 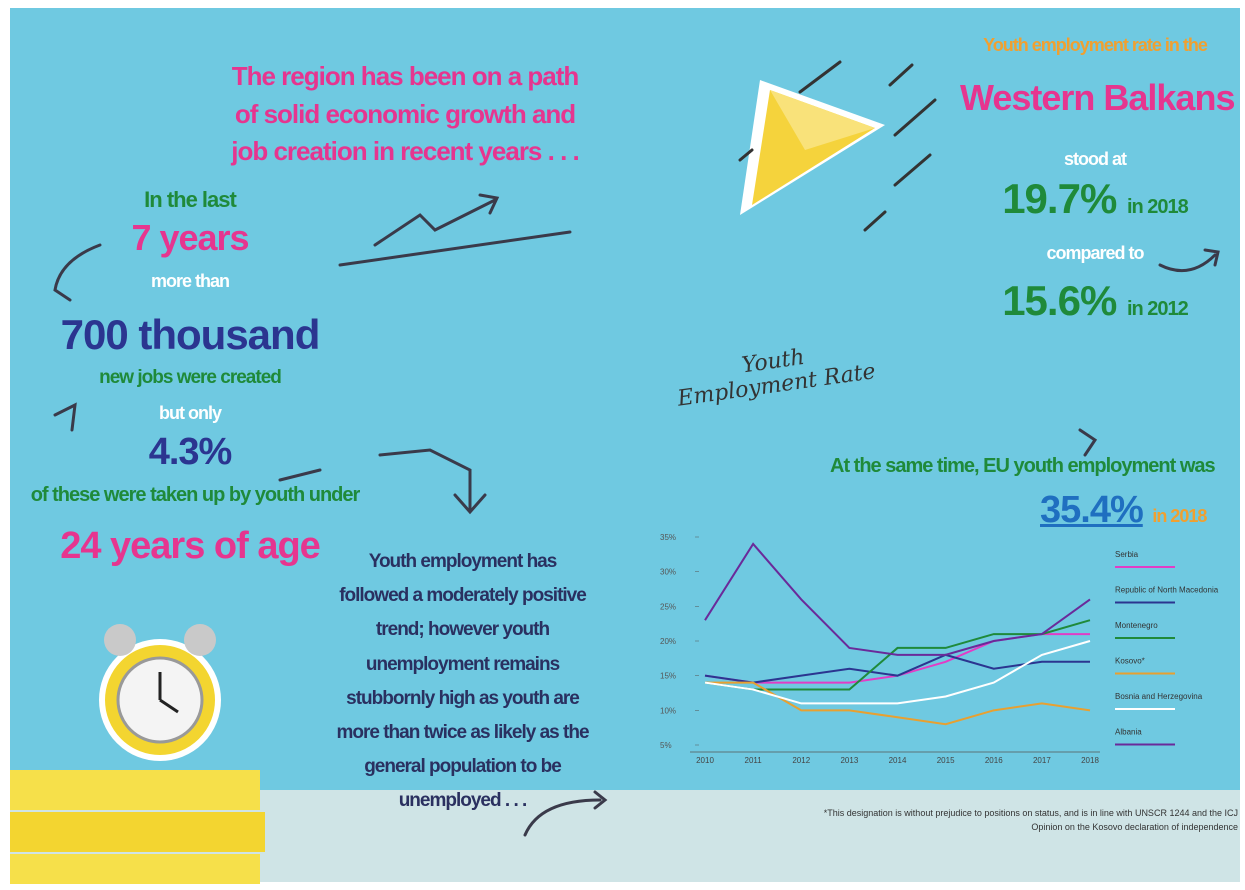 What do you see at coordinates (1167, 590) in the screenshot?
I see `legend-label: Republic of North Macedonia` at bounding box center [1167, 590].